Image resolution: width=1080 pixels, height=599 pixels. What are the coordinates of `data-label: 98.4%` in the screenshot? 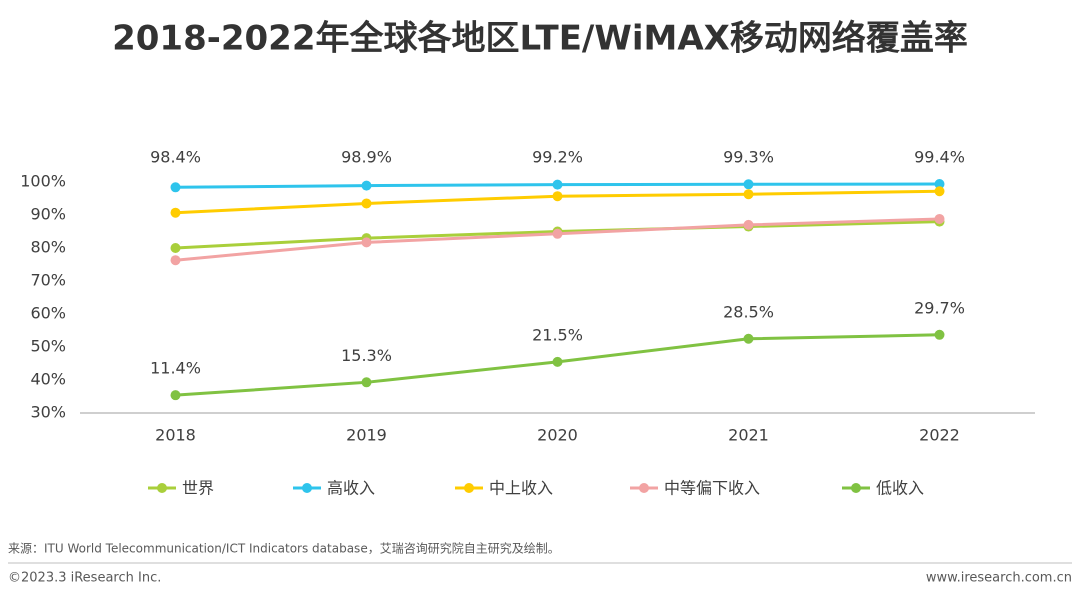 It's located at (175, 157).